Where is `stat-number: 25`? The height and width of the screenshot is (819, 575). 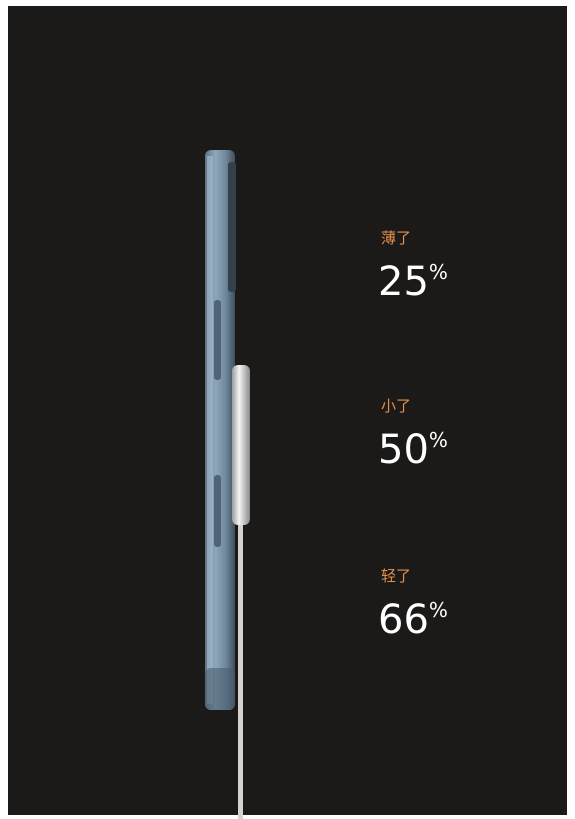
stat-number: 25 is located at coordinates (403, 282).